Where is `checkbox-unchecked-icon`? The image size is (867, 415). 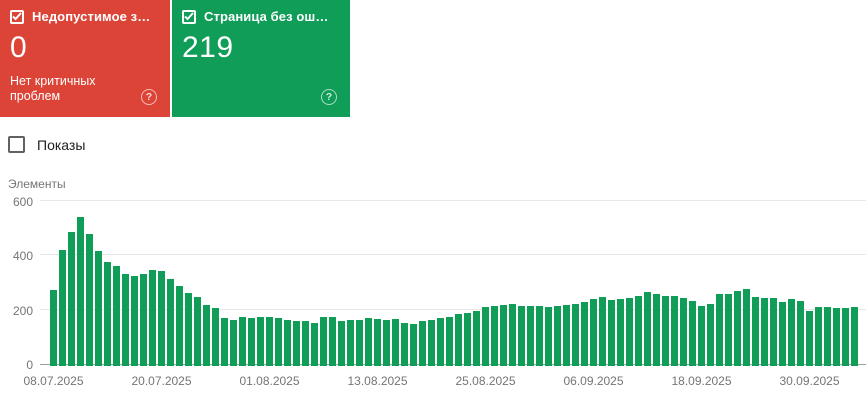 checkbox-unchecked-icon is located at coordinates (16, 144).